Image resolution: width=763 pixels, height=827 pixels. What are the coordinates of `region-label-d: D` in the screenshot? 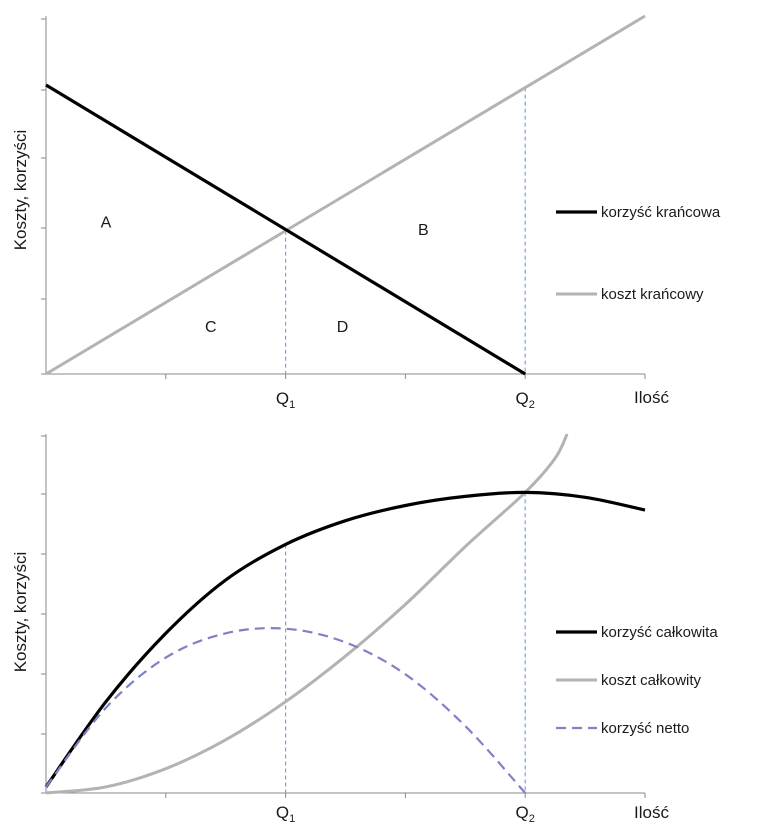 It's located at (343, 327).